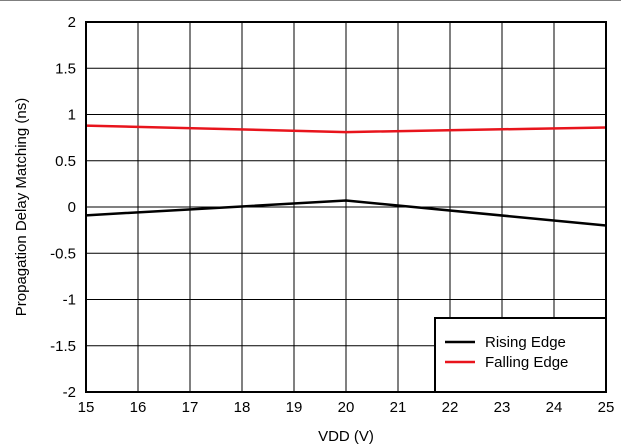 The height and width of the screenshot is (445, 621). I want to click on x-tick-label: 23, so click(502, 407).